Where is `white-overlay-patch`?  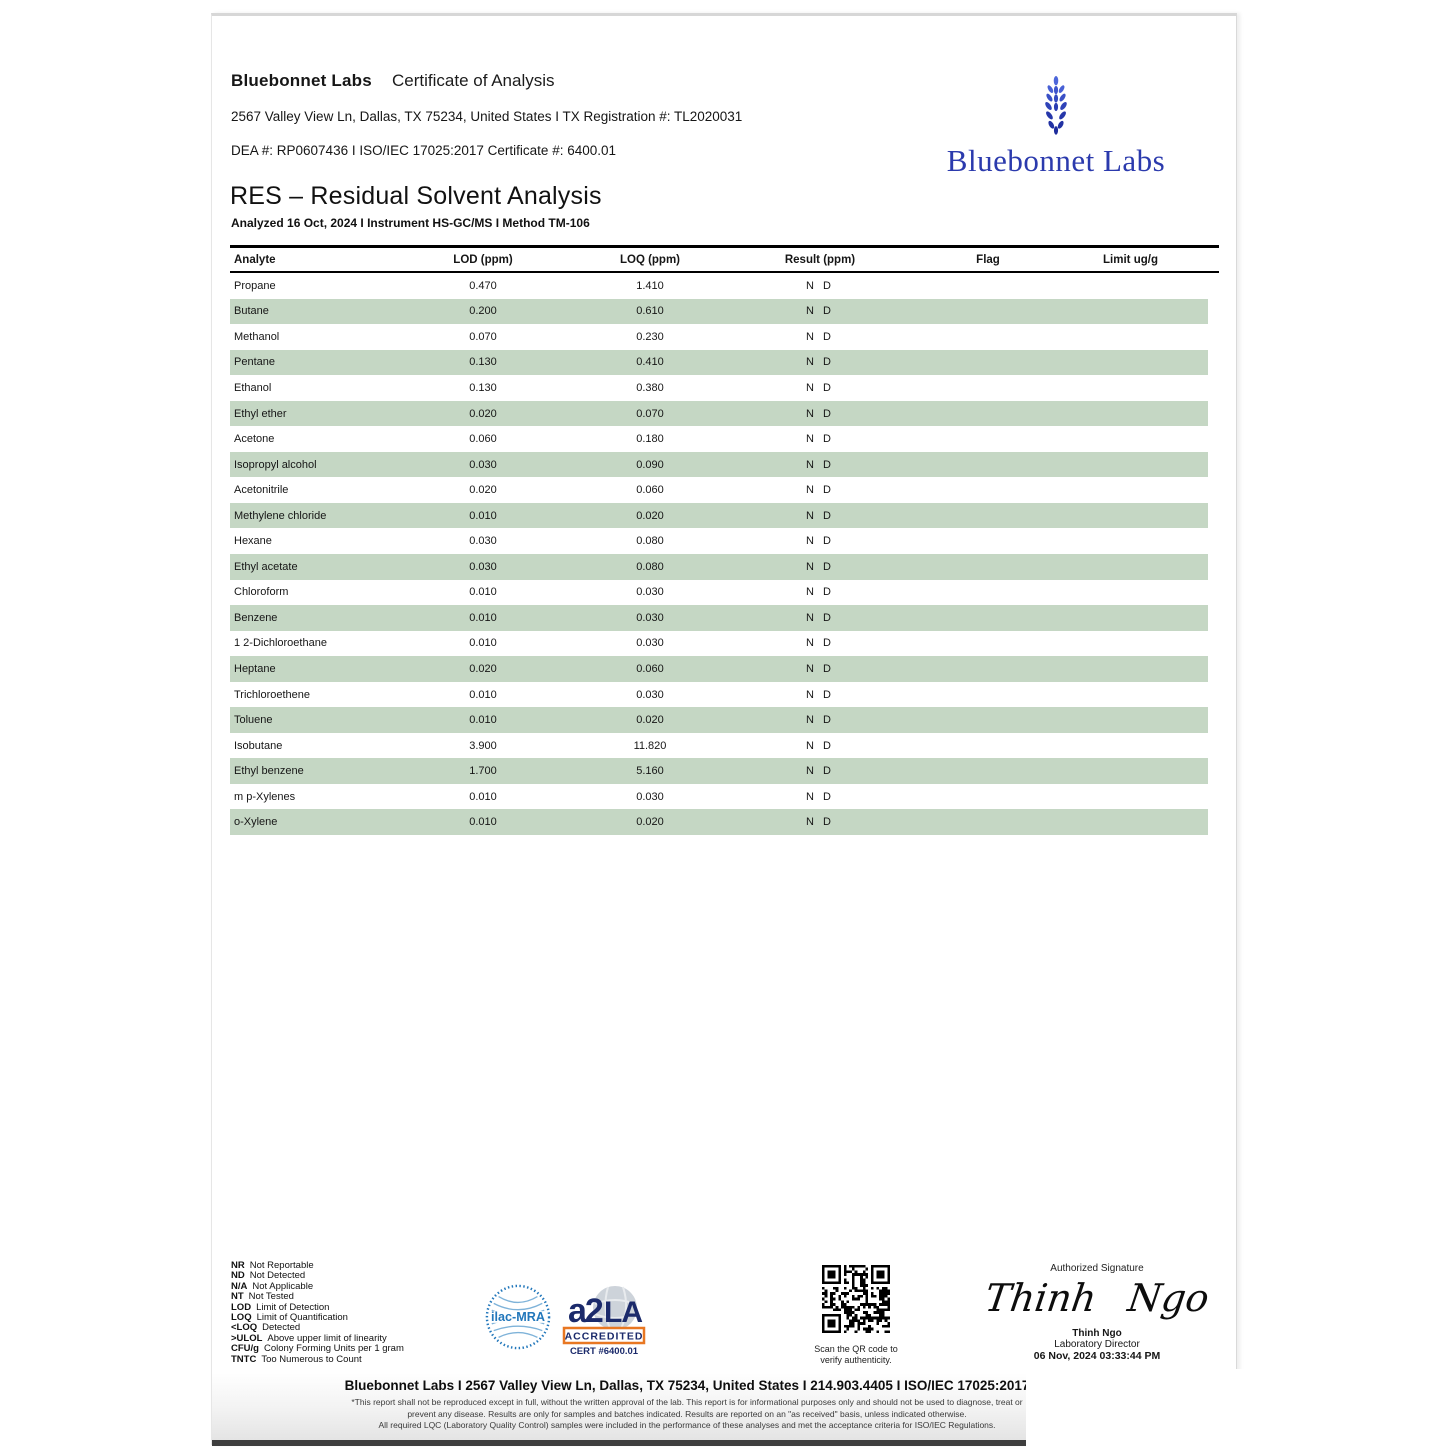 white-overlay-patch is located at coordinates (1171, 1409).